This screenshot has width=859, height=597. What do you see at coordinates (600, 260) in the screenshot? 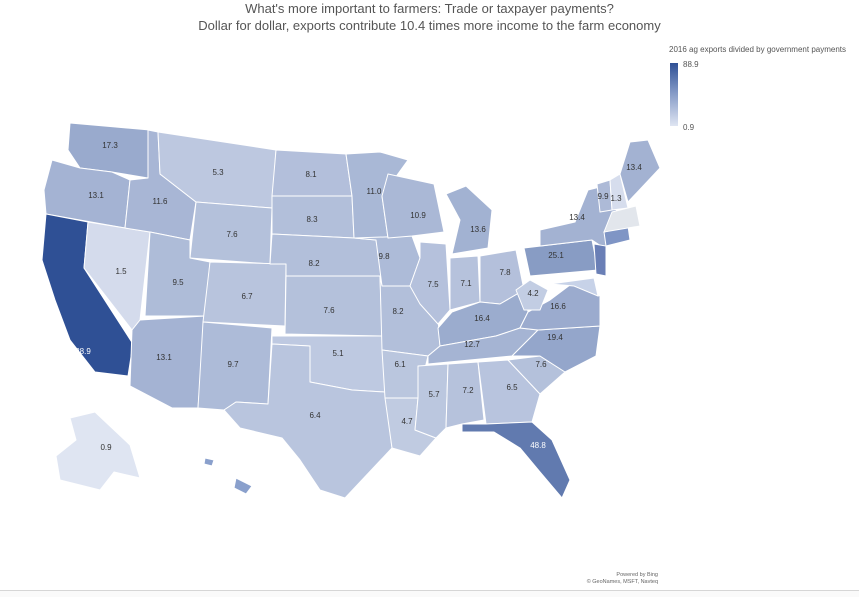
I see `nj-shape` at bounding box center [600, 260].